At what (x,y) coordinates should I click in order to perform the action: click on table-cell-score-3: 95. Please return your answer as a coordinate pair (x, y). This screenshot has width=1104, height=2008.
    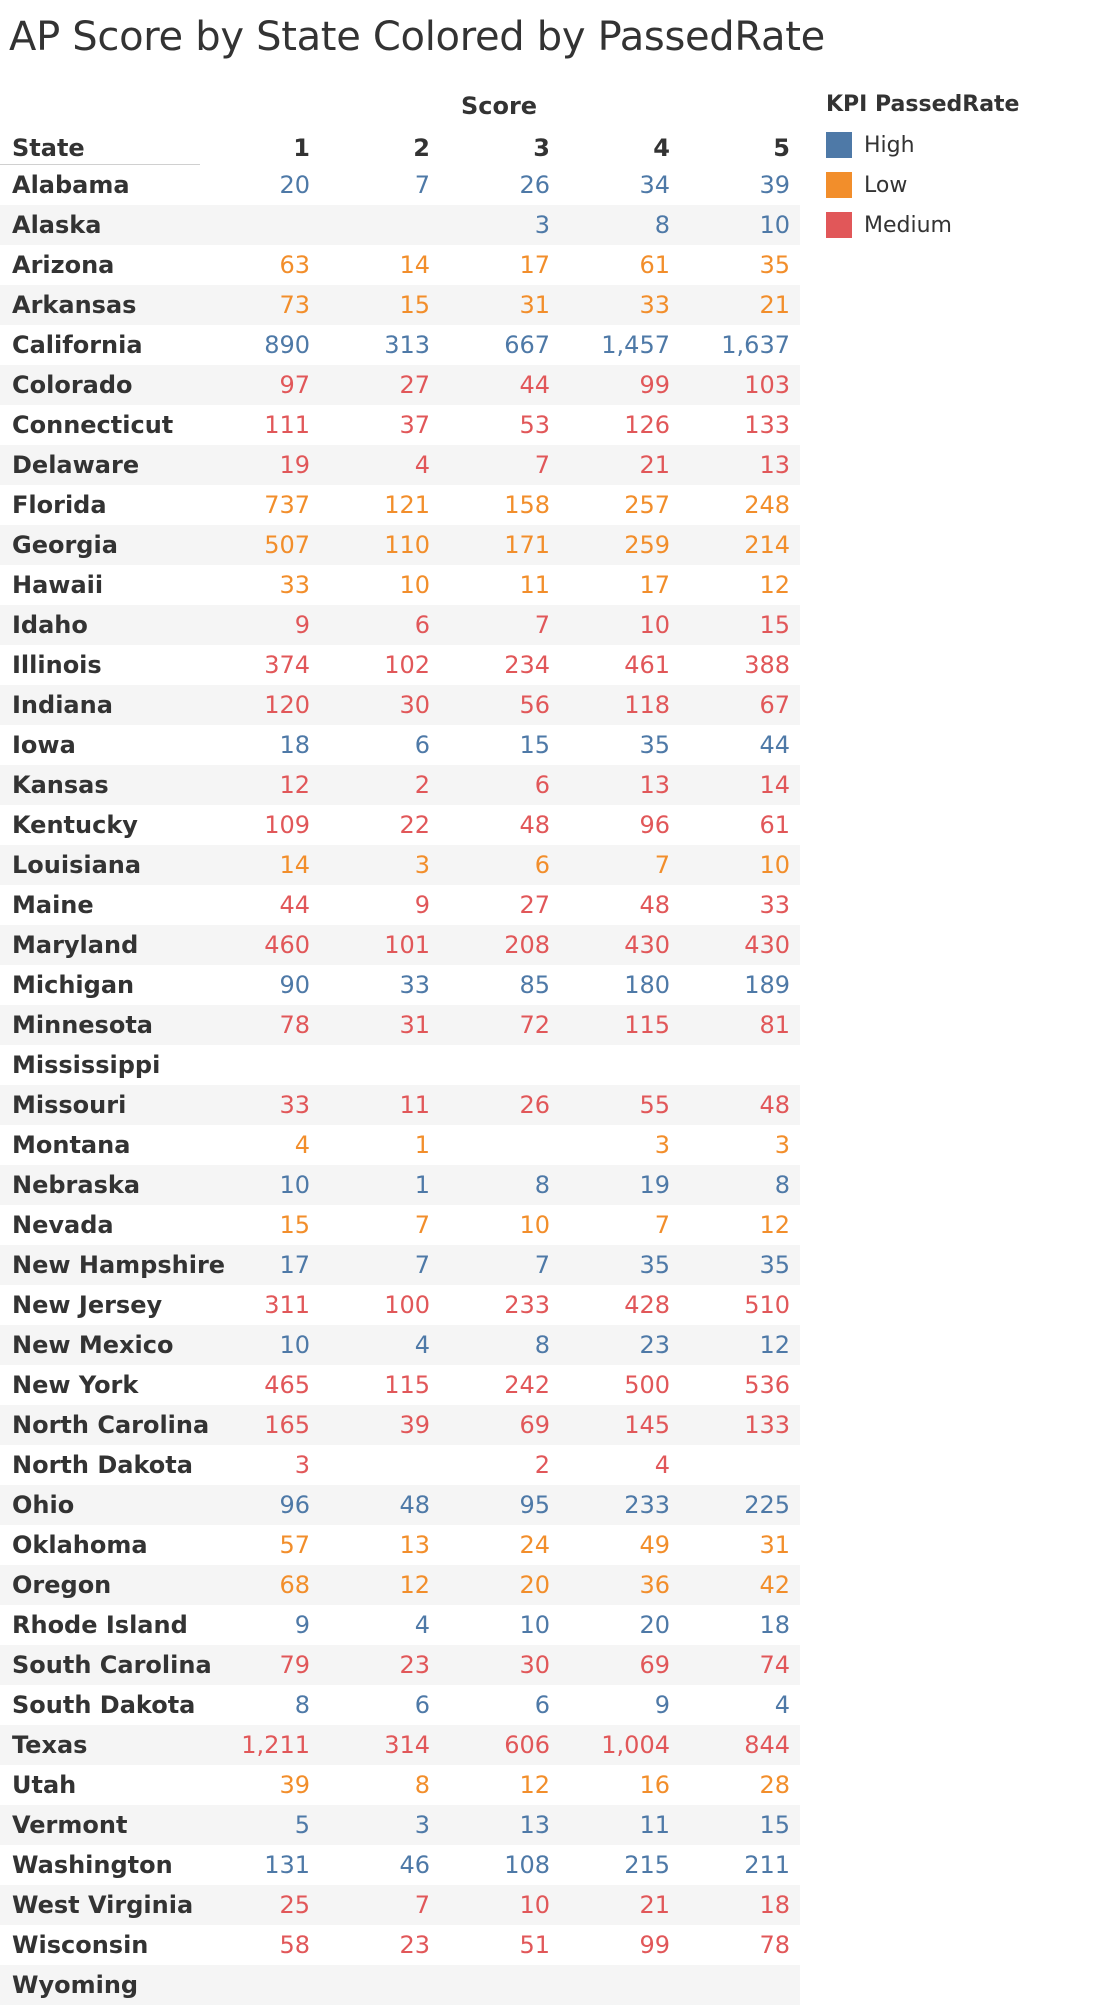
    Looking at the image, I should click on (534, 1505).